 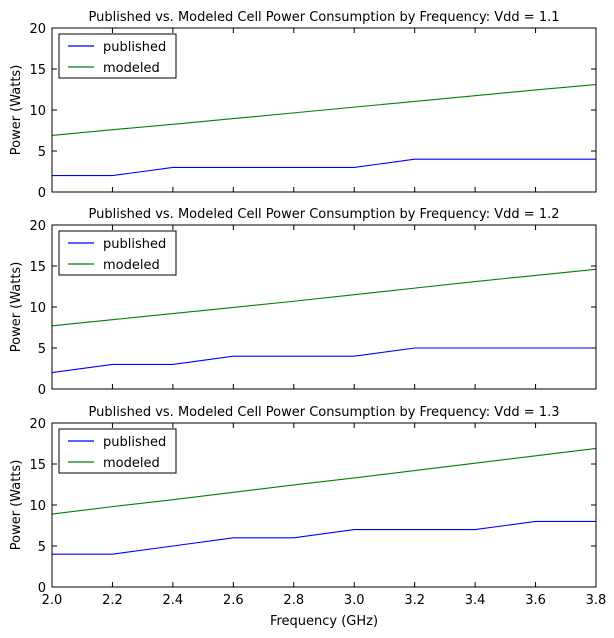 I want to click on x-tick-label: 3.4, so click(x=475, y=600).